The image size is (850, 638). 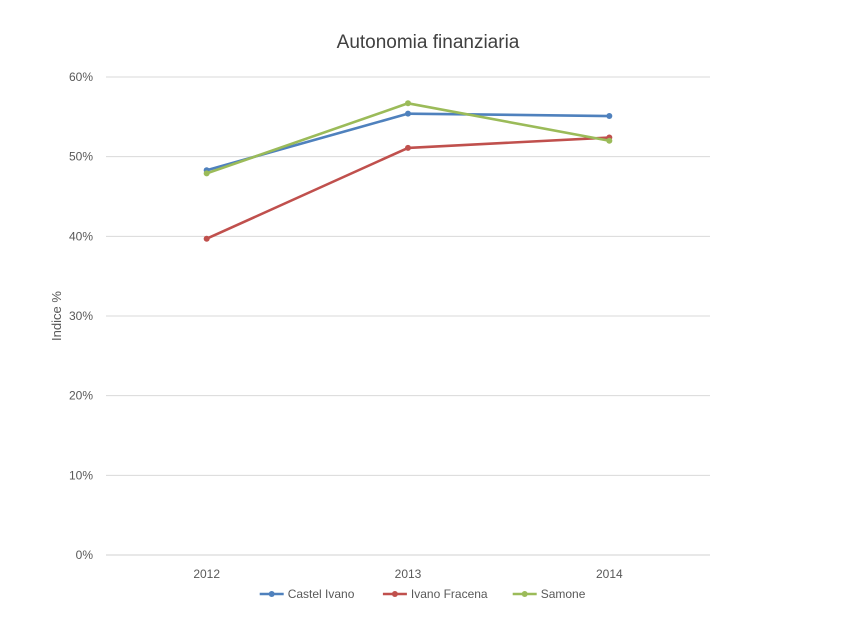 I want to click on x-axis-ticks: 2012 2013 2014, so click(x=408, y=574).